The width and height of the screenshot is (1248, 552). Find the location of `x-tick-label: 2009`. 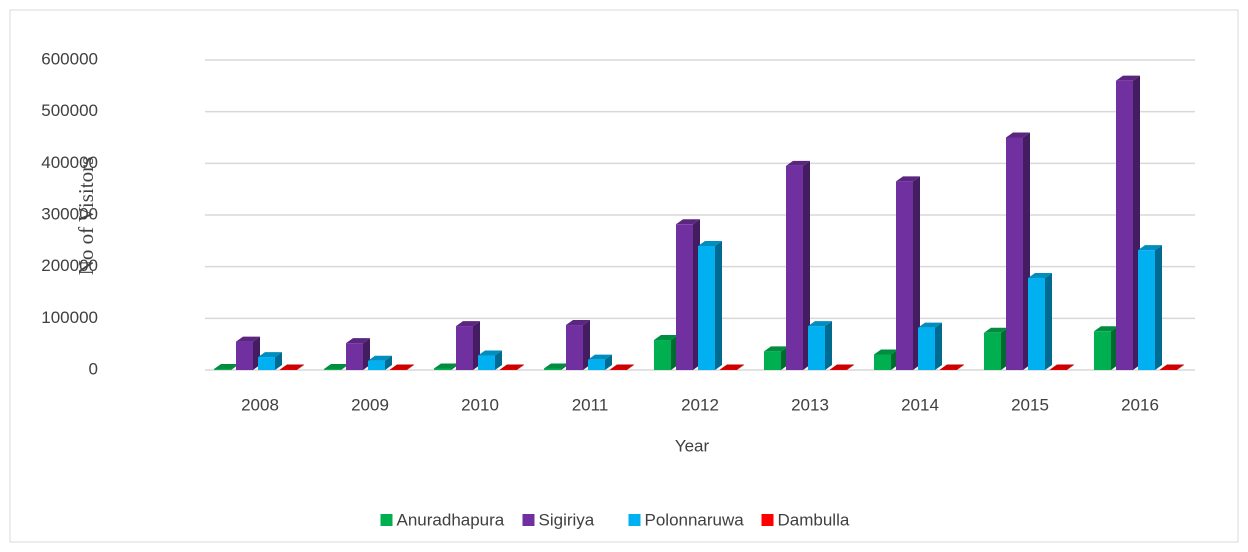

x-tick-label: 2009 is located at coordinates (370, 404).